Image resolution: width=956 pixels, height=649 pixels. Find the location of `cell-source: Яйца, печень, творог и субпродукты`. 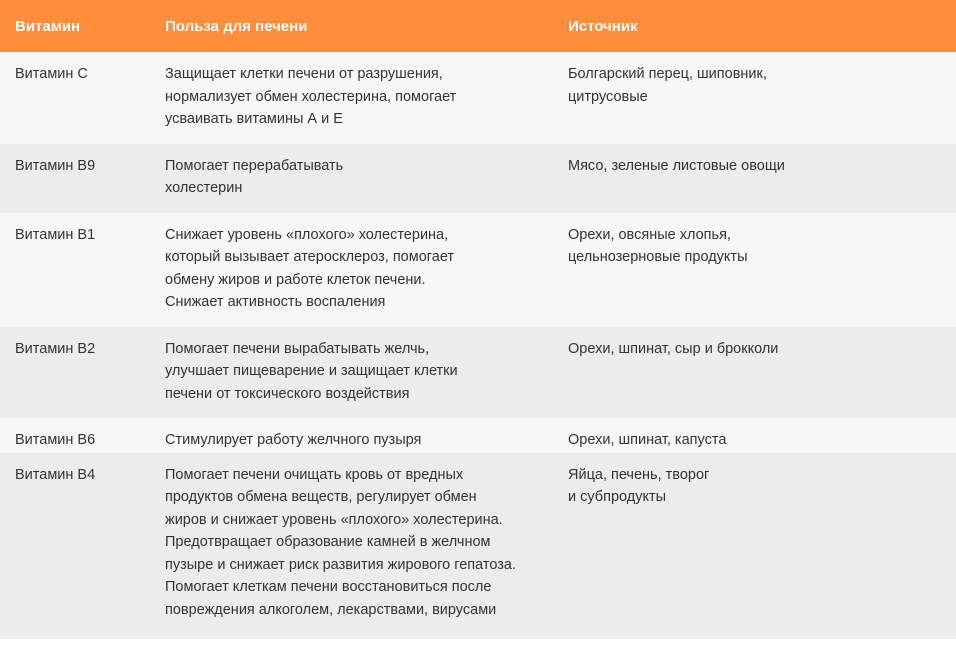

cell-source: Яйца, печень, творог и субпродукты is located at coordinates (762, 545).